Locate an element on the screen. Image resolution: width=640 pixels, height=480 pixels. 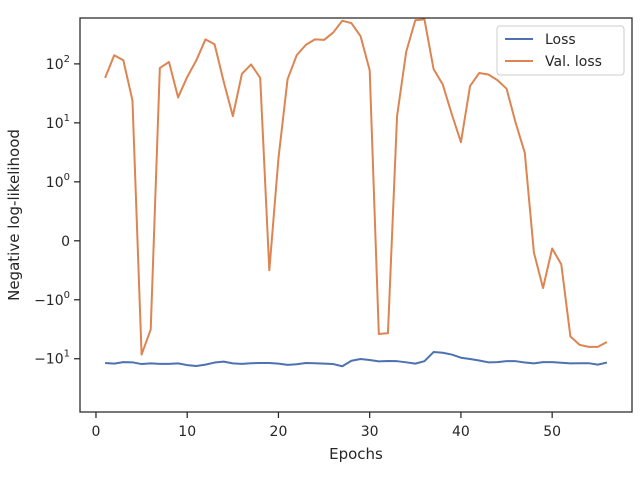
legend: Loss Val. loss is located at coordinates (560, 50).